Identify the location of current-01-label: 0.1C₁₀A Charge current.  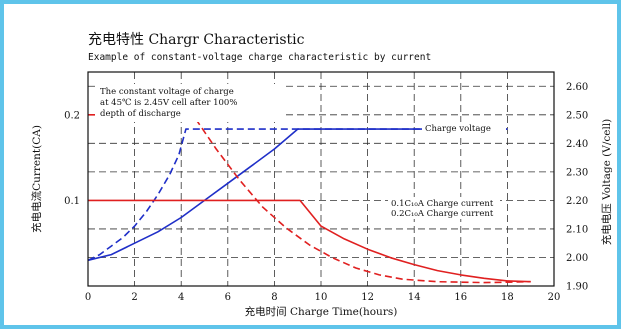
(442, 204).